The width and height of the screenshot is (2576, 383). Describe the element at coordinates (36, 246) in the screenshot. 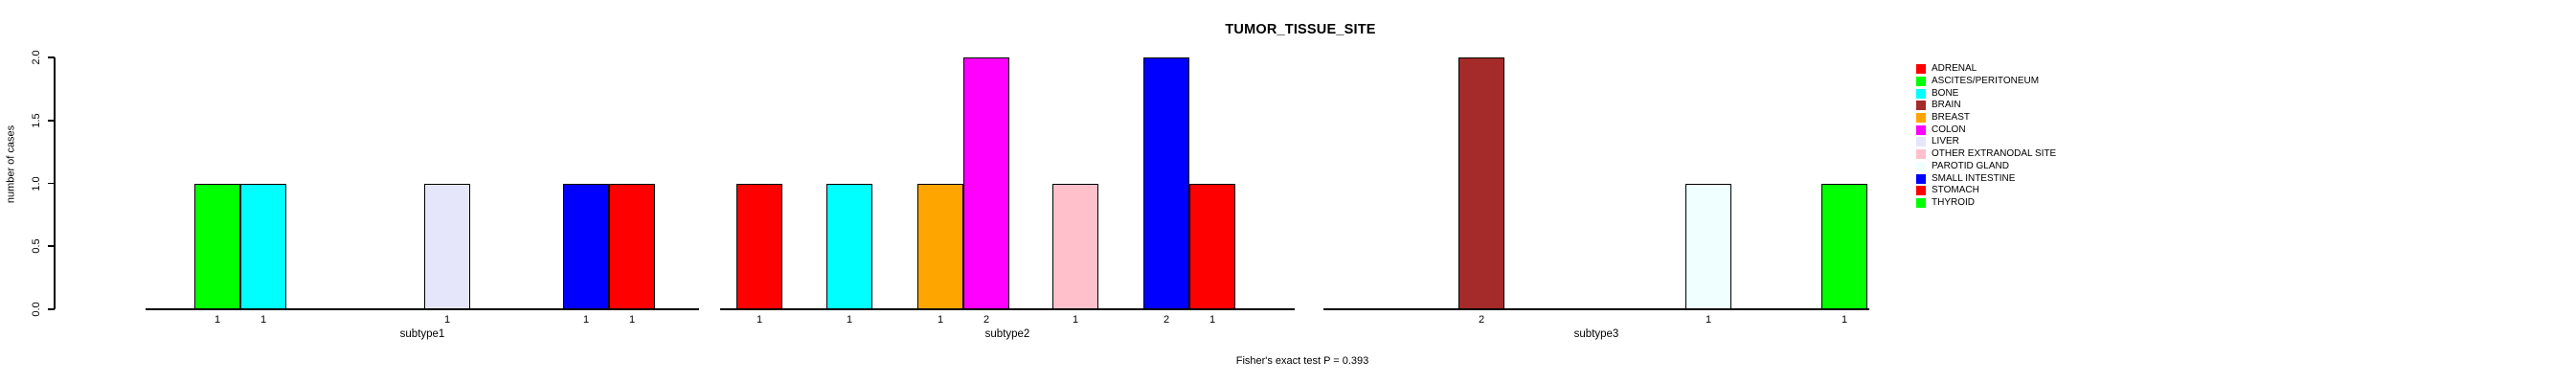

I see `y-tick-label: 0.5` at that location.